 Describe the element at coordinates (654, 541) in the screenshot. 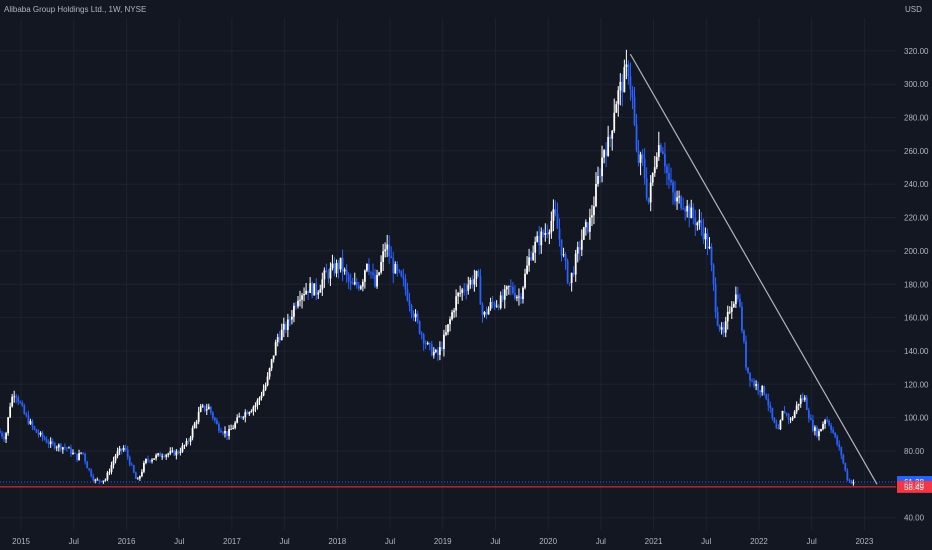

I see `x-tick-label: 2021` at that location.